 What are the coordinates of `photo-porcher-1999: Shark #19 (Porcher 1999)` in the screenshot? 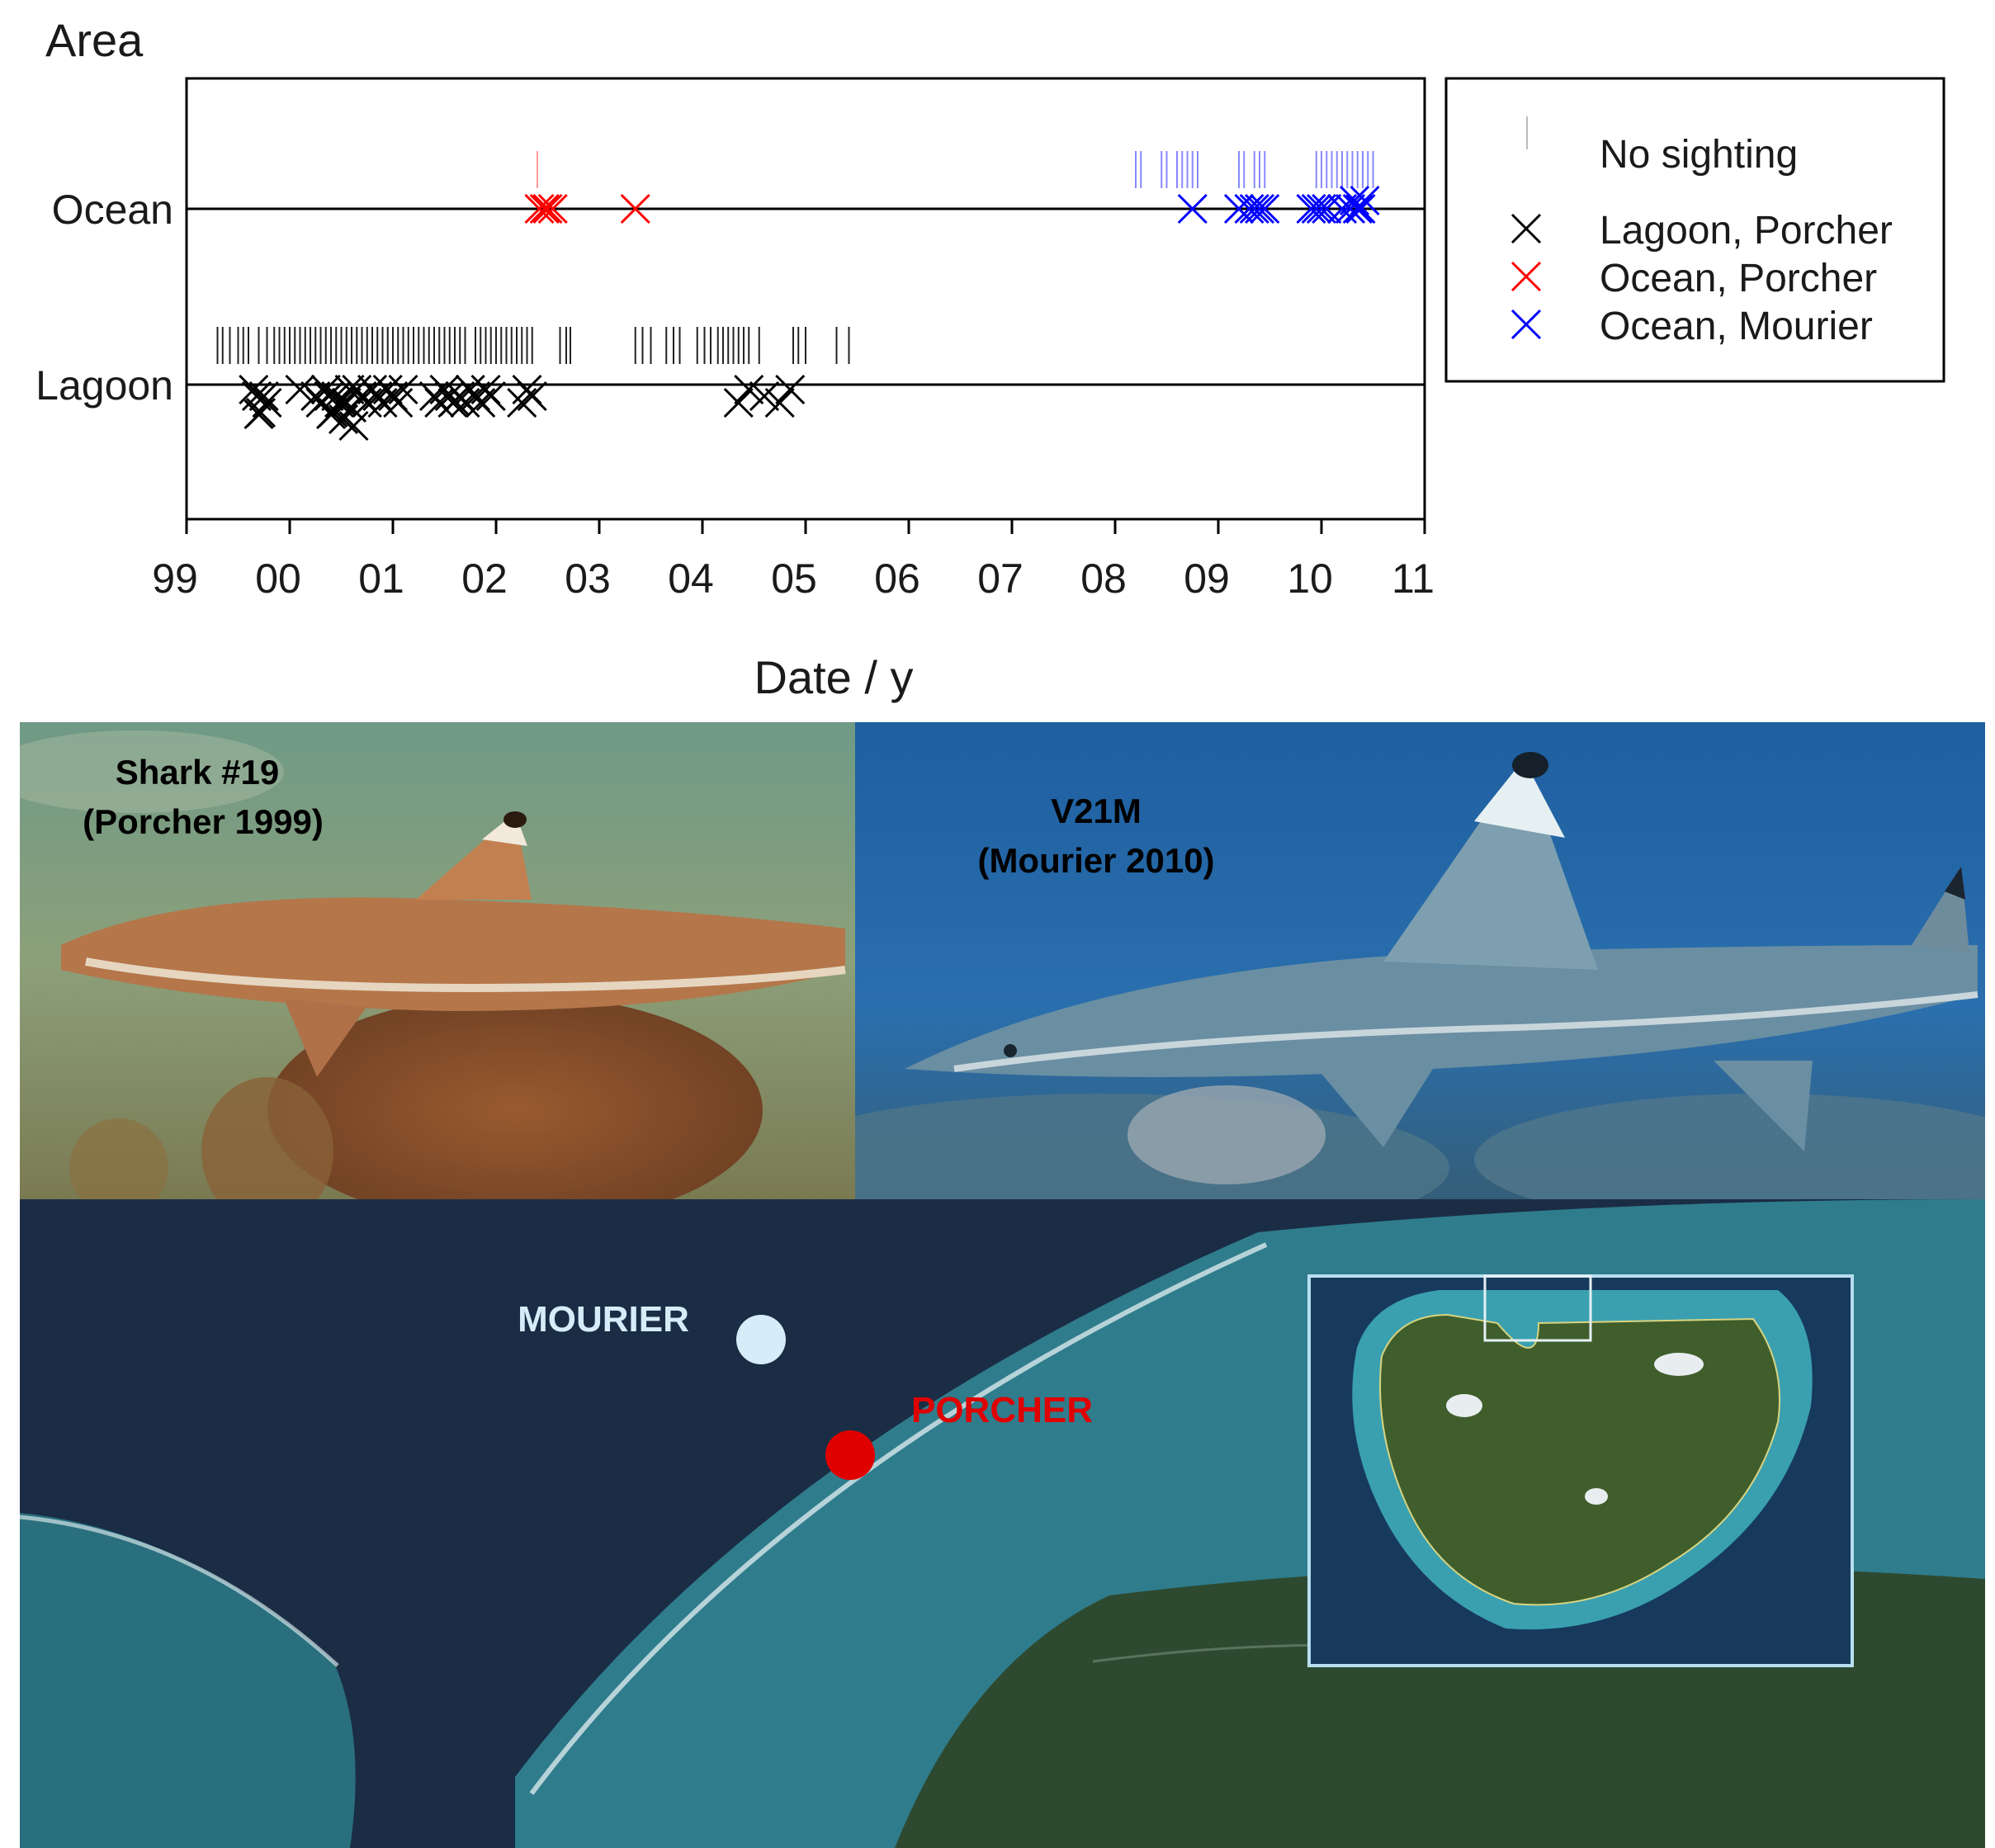 It's located at (438, 960).